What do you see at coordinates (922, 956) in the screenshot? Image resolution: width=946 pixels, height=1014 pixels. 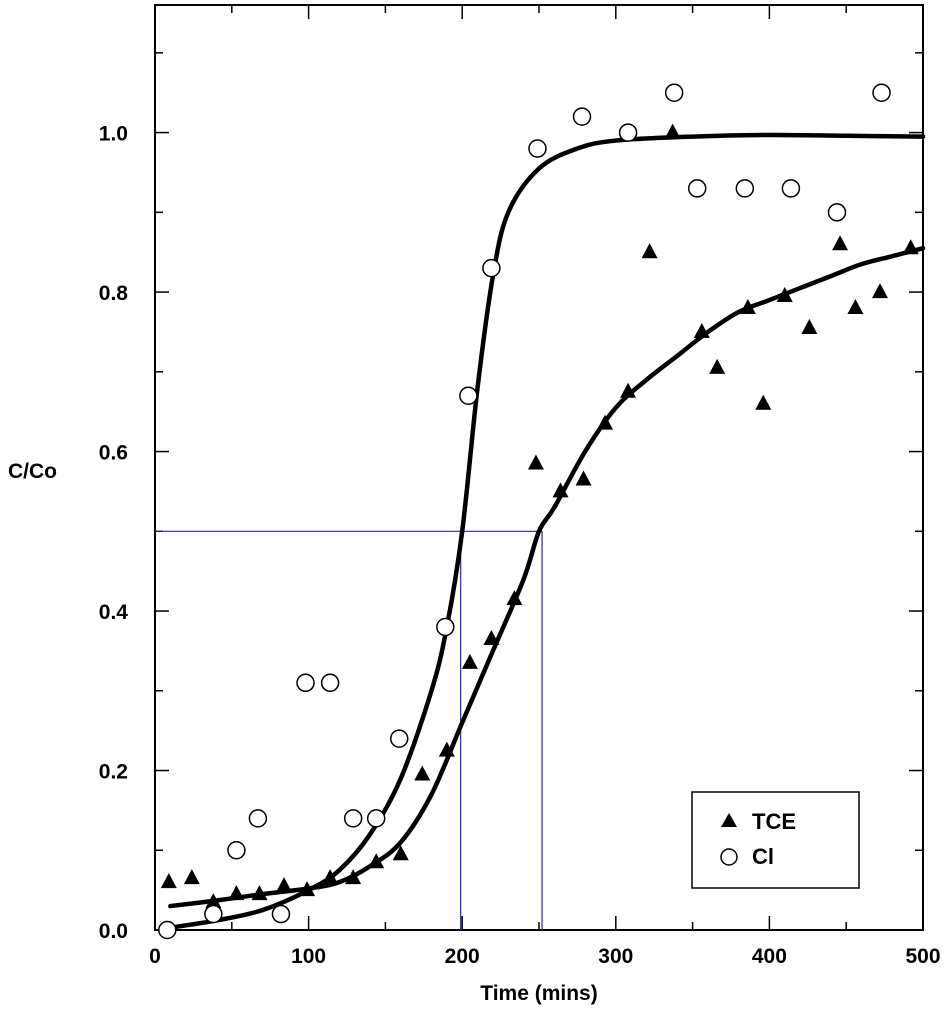 I see `x-tick-label: 500` at bounding box center [922, 956].